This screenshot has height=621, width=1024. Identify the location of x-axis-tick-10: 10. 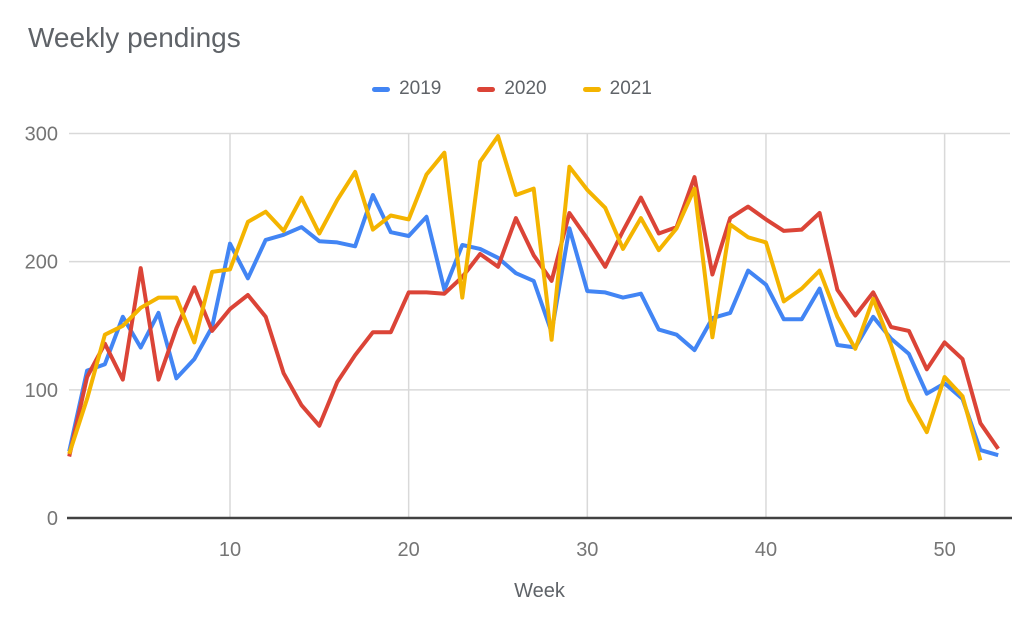
(230, 550).